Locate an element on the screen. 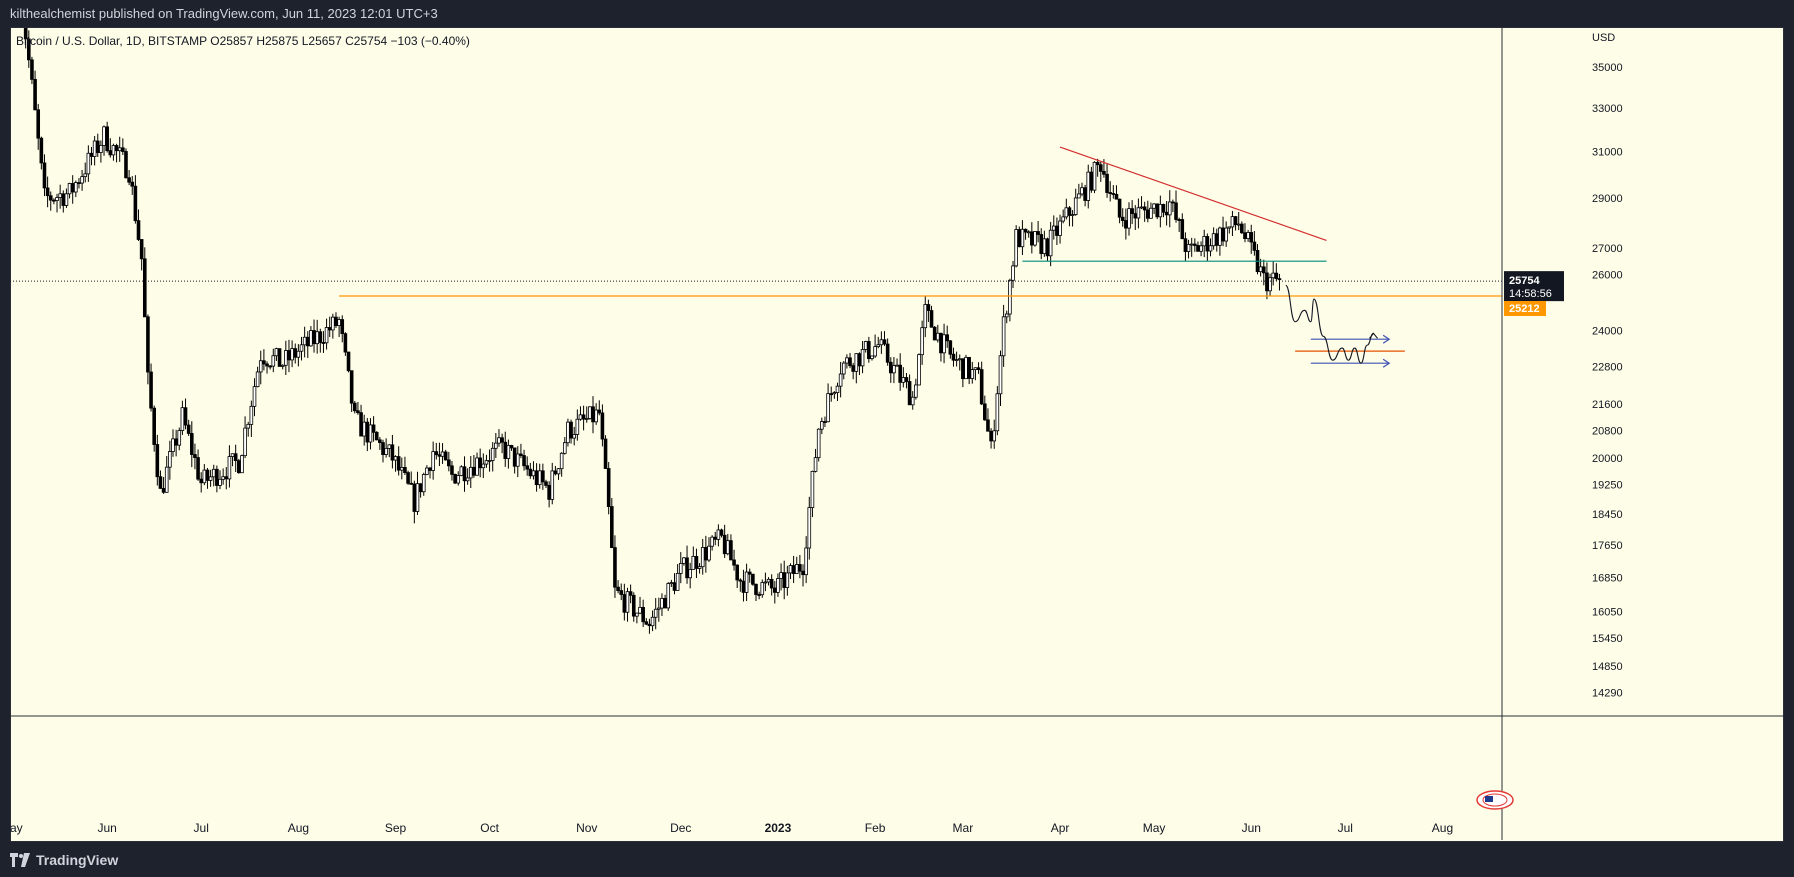 The image size is (1794, 877). time-tick-label: 2023 is located at coordinates (778, 828).